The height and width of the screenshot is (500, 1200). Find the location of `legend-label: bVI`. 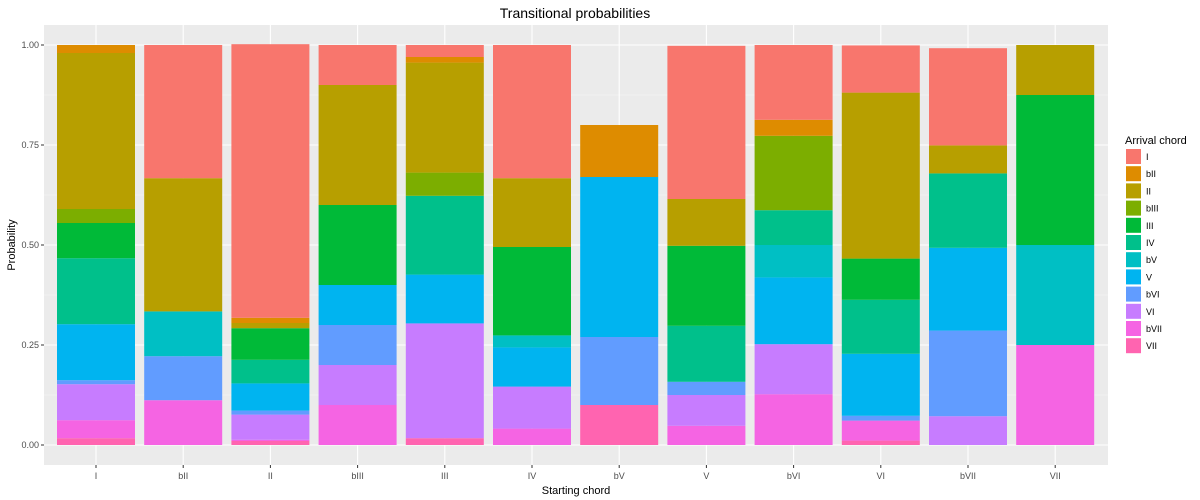

legend-label: bVI is located at coordinates (1153, 295).